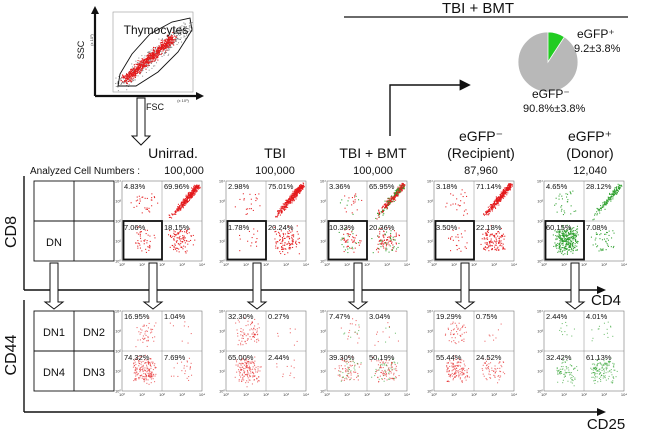 The width and height of the screenshot is (650, 437). What do you see at coordinates (342, 227) in the screenshot?
I see `quadrant-percent-bl: 10.33%` at bounding box center [342, 227].